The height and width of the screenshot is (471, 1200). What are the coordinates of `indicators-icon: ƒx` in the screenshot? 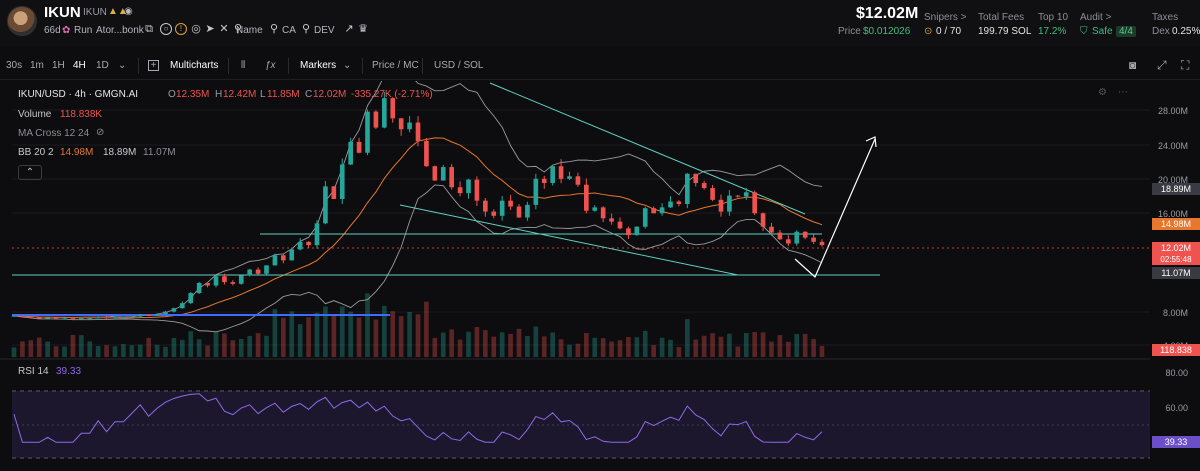 It's located at (270, 65).